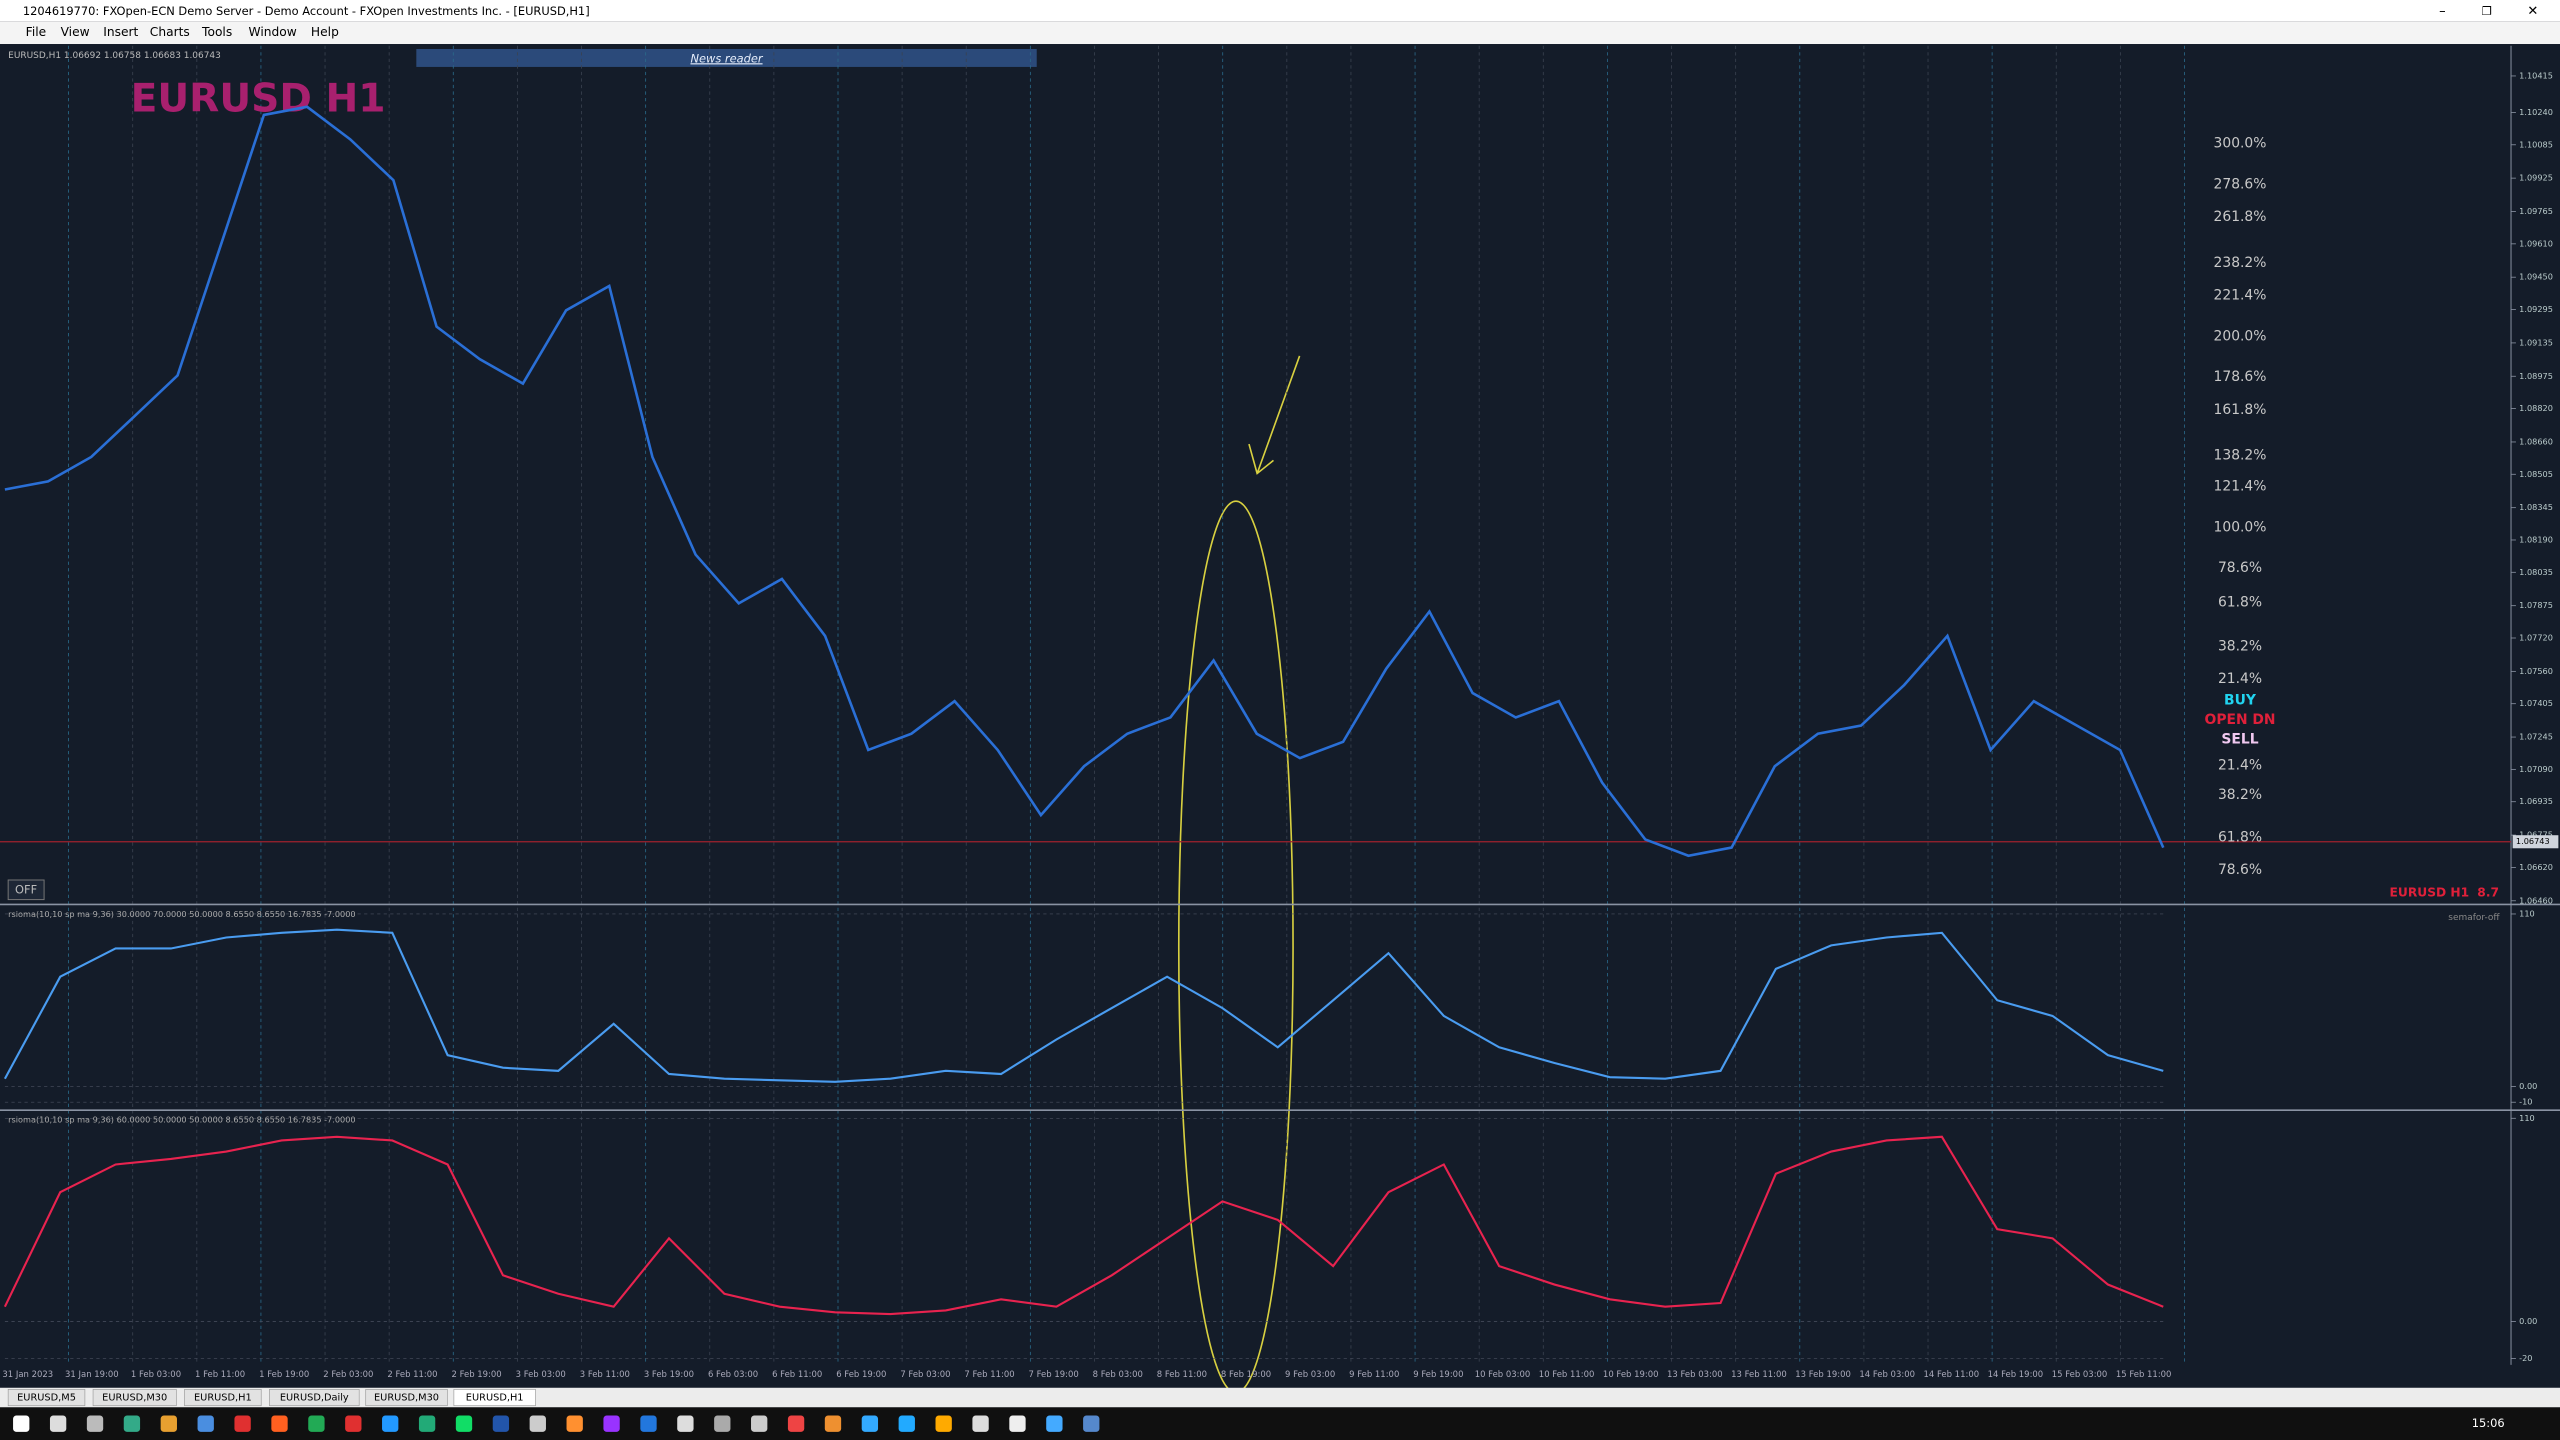 Image resolution: width=2560 pixels, height=1440 pixels. What do you see at coordinates (216, 32) in the screenshot?
I see `menu-item: Tools` at bounding box center [216, 32].